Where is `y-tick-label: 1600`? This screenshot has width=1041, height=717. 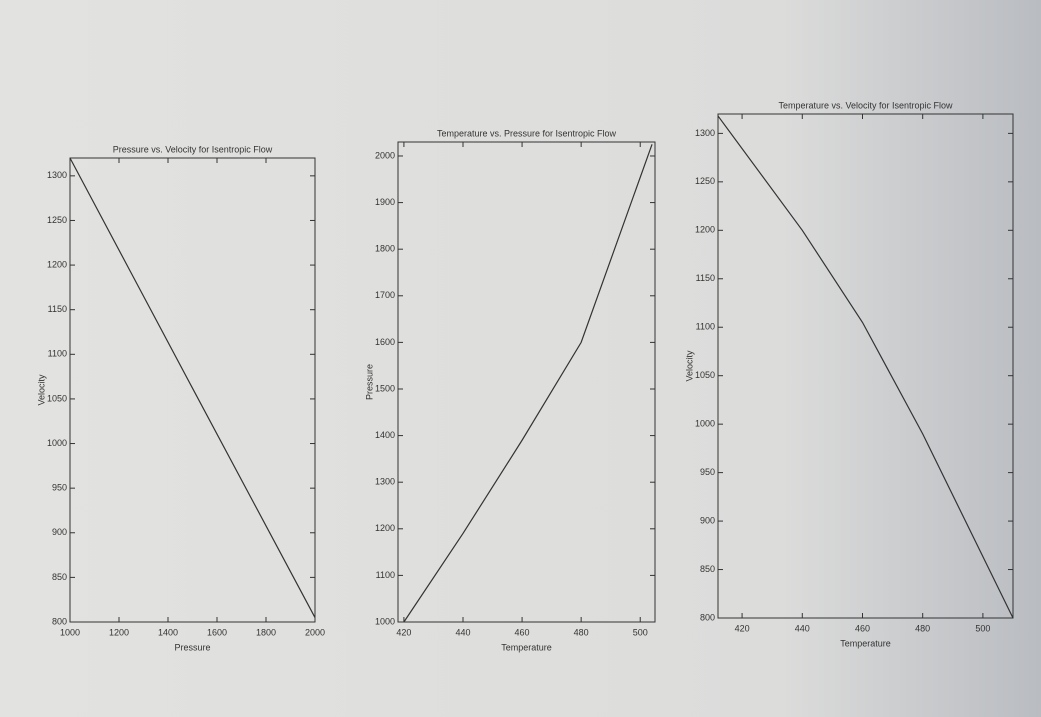
y-tick-label: 1600 is located at coordinates (385, 342).